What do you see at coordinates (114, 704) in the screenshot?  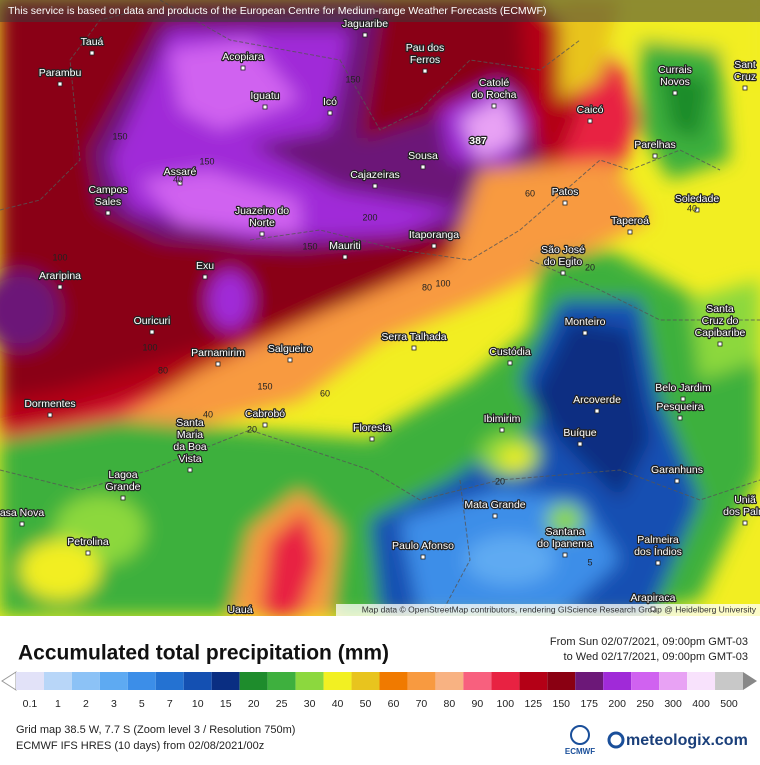 I see `legend-label: 3` at bounding box center [114, 704].